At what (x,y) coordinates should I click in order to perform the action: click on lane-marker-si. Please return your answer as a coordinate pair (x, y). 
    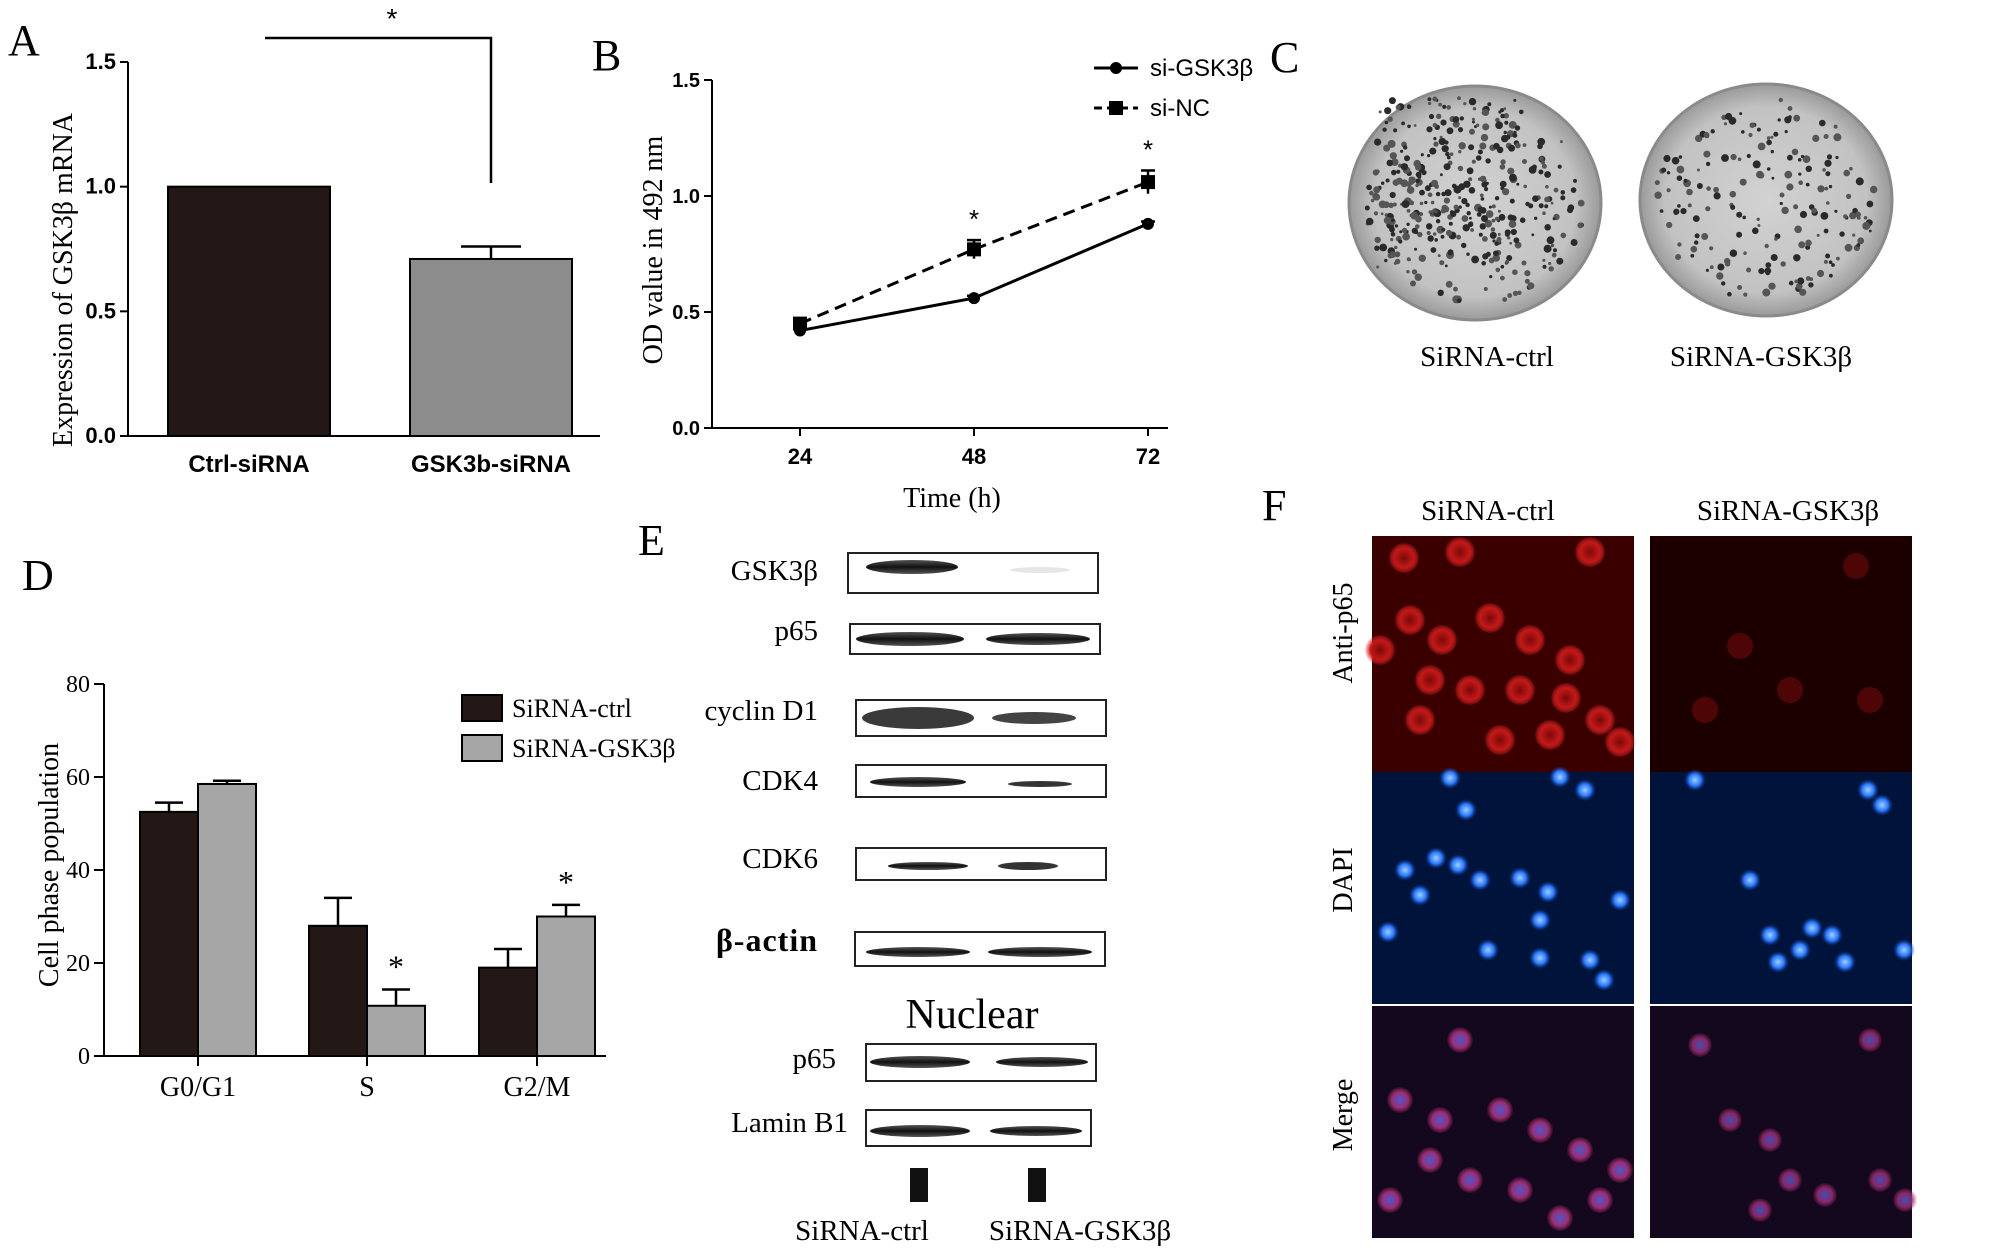
    Looking at the image, I should click on (1037, 1185).